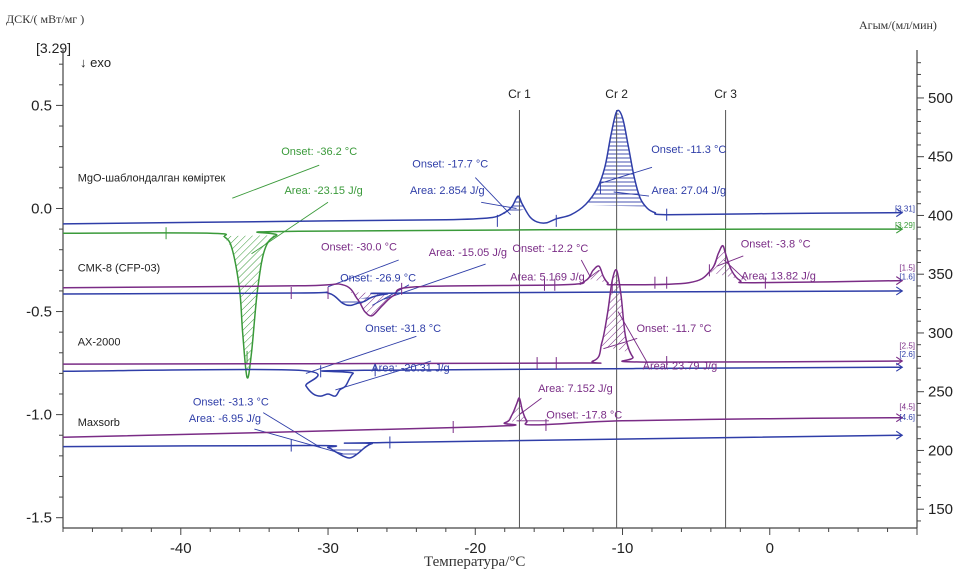  I want to click on peak-annotation: Onset: -31.3 °C, so click(231, 402).